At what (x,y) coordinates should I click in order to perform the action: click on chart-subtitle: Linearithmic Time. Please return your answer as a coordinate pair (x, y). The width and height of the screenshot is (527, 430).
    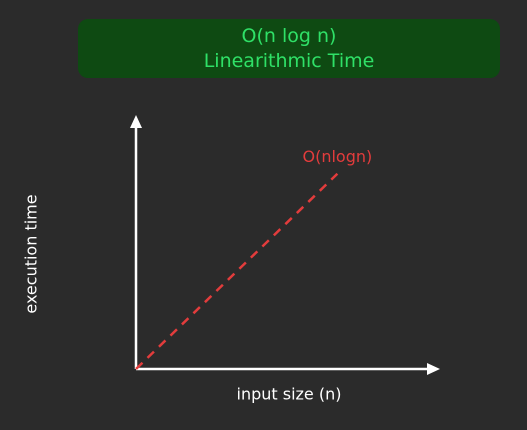
    Looking at the image, I should click on (289, 60).